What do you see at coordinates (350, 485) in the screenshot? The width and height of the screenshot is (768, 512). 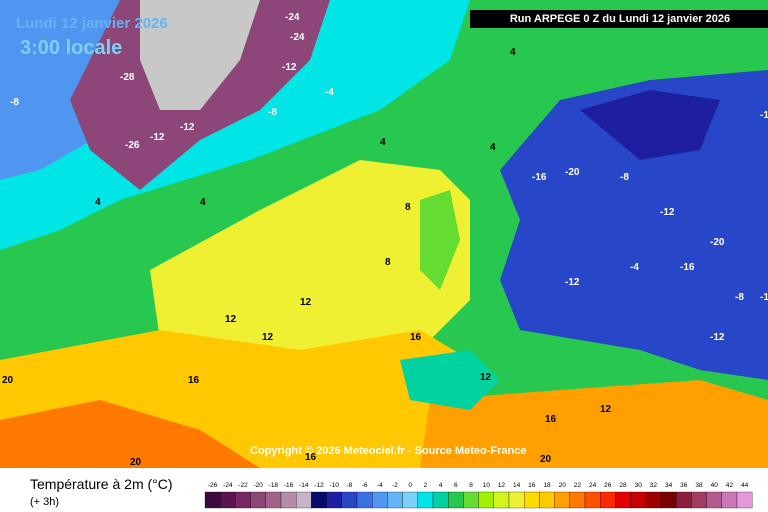 I see `legend-value: -8` at bounding box center [350, 485].